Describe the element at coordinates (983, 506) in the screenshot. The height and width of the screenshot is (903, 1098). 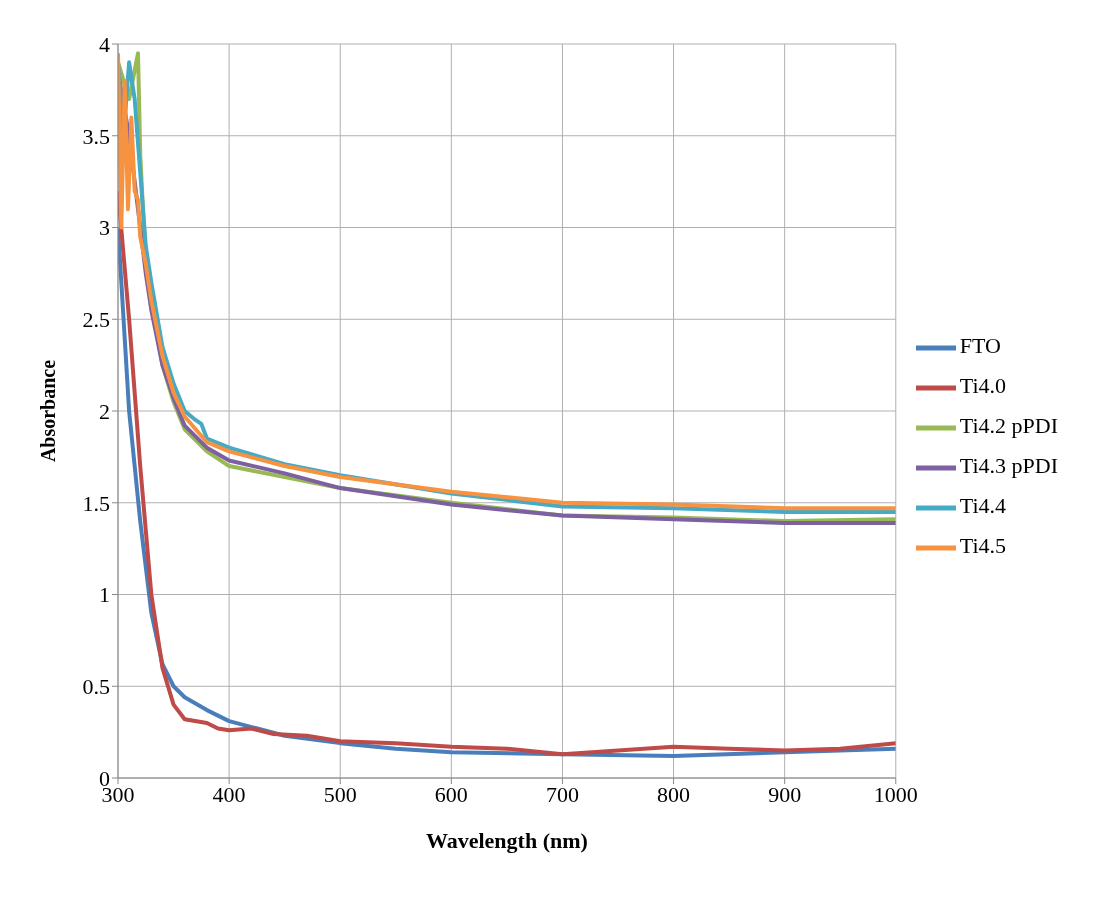
I see `legend-label: Ti4.4` at that location.